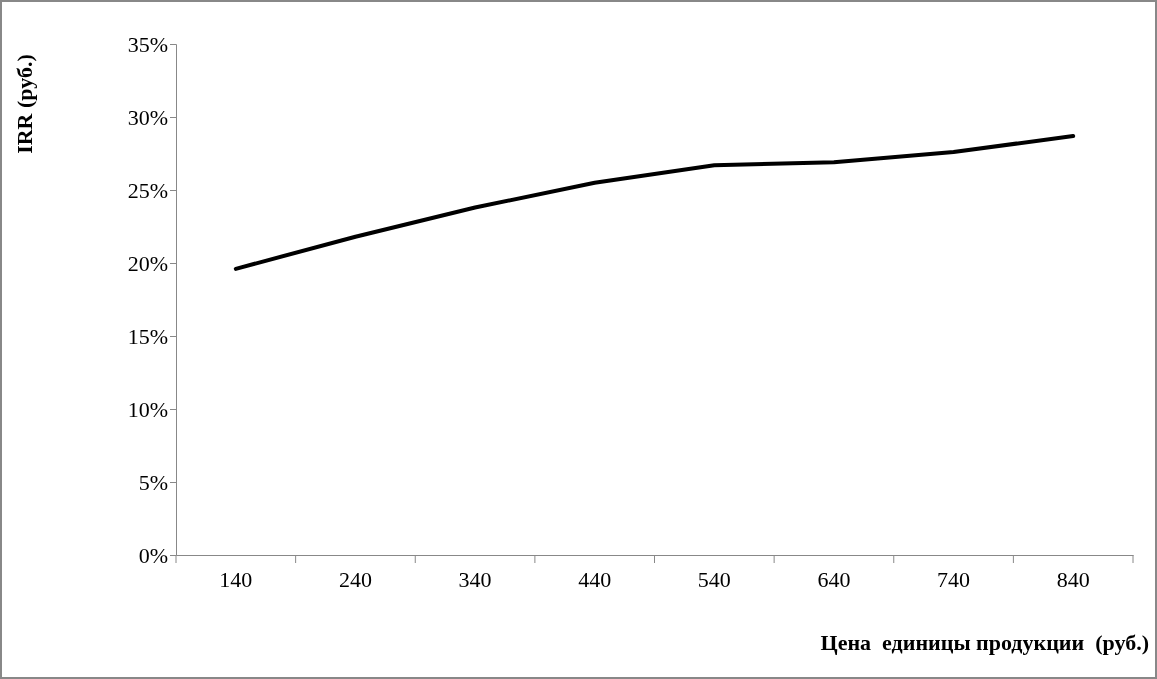  I want to click on x-tick-label: 340, so click(475, 579).